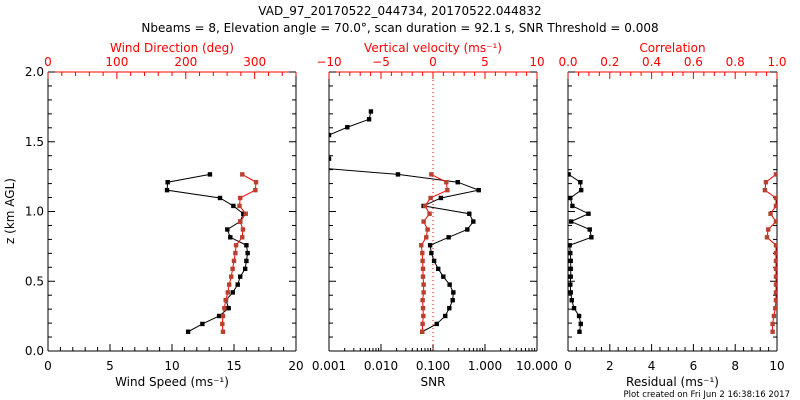 The image size is (800, 400). I want to click on top-tick-label: 5, so click(485, 62).